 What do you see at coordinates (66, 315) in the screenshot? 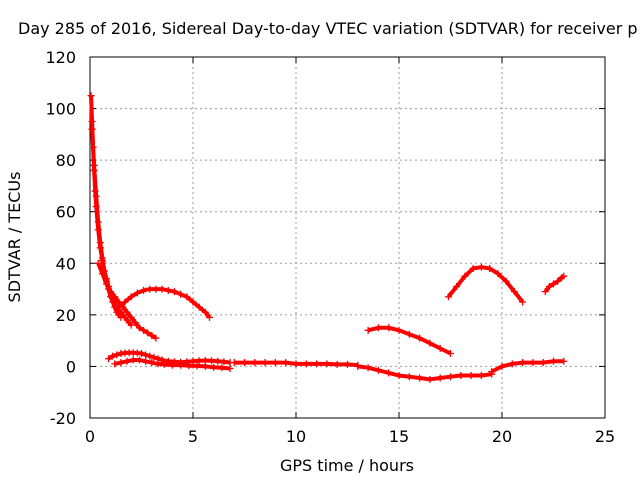
I see `y-tick-label: 20` at bounding box center [66, 315].